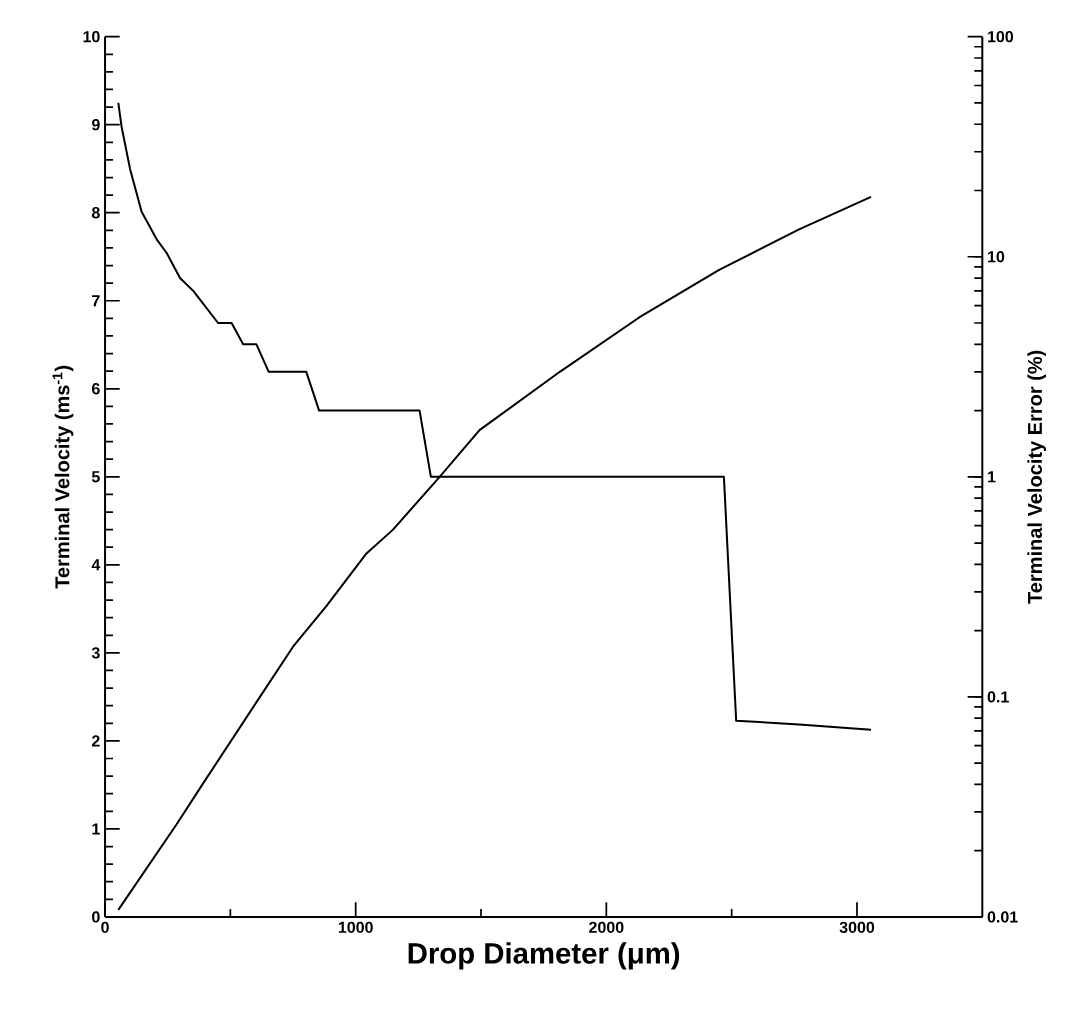 The height and width of the screenshot is (1010, 1091). I want to click on y-tick-label: 5, so click(95, 477).